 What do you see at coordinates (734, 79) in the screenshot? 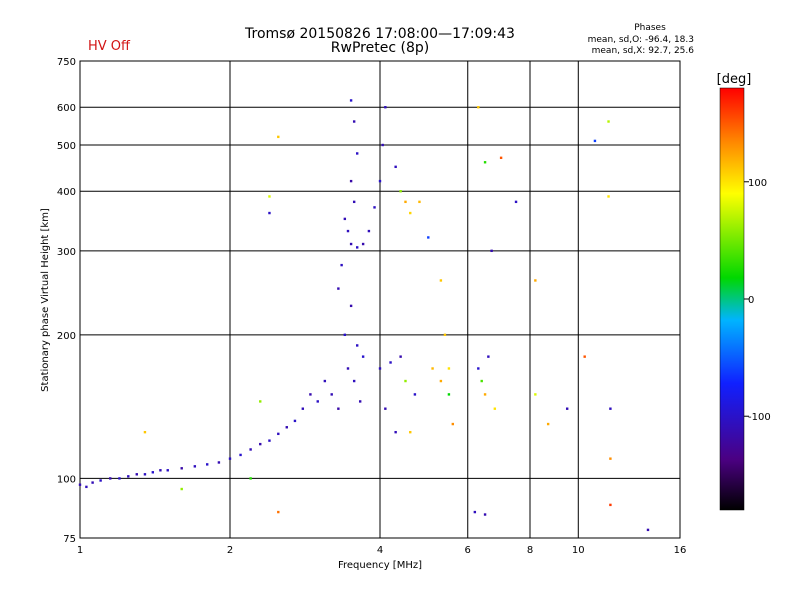
I see `colorbar-label: [deg]` at bounding box center [734, 79].